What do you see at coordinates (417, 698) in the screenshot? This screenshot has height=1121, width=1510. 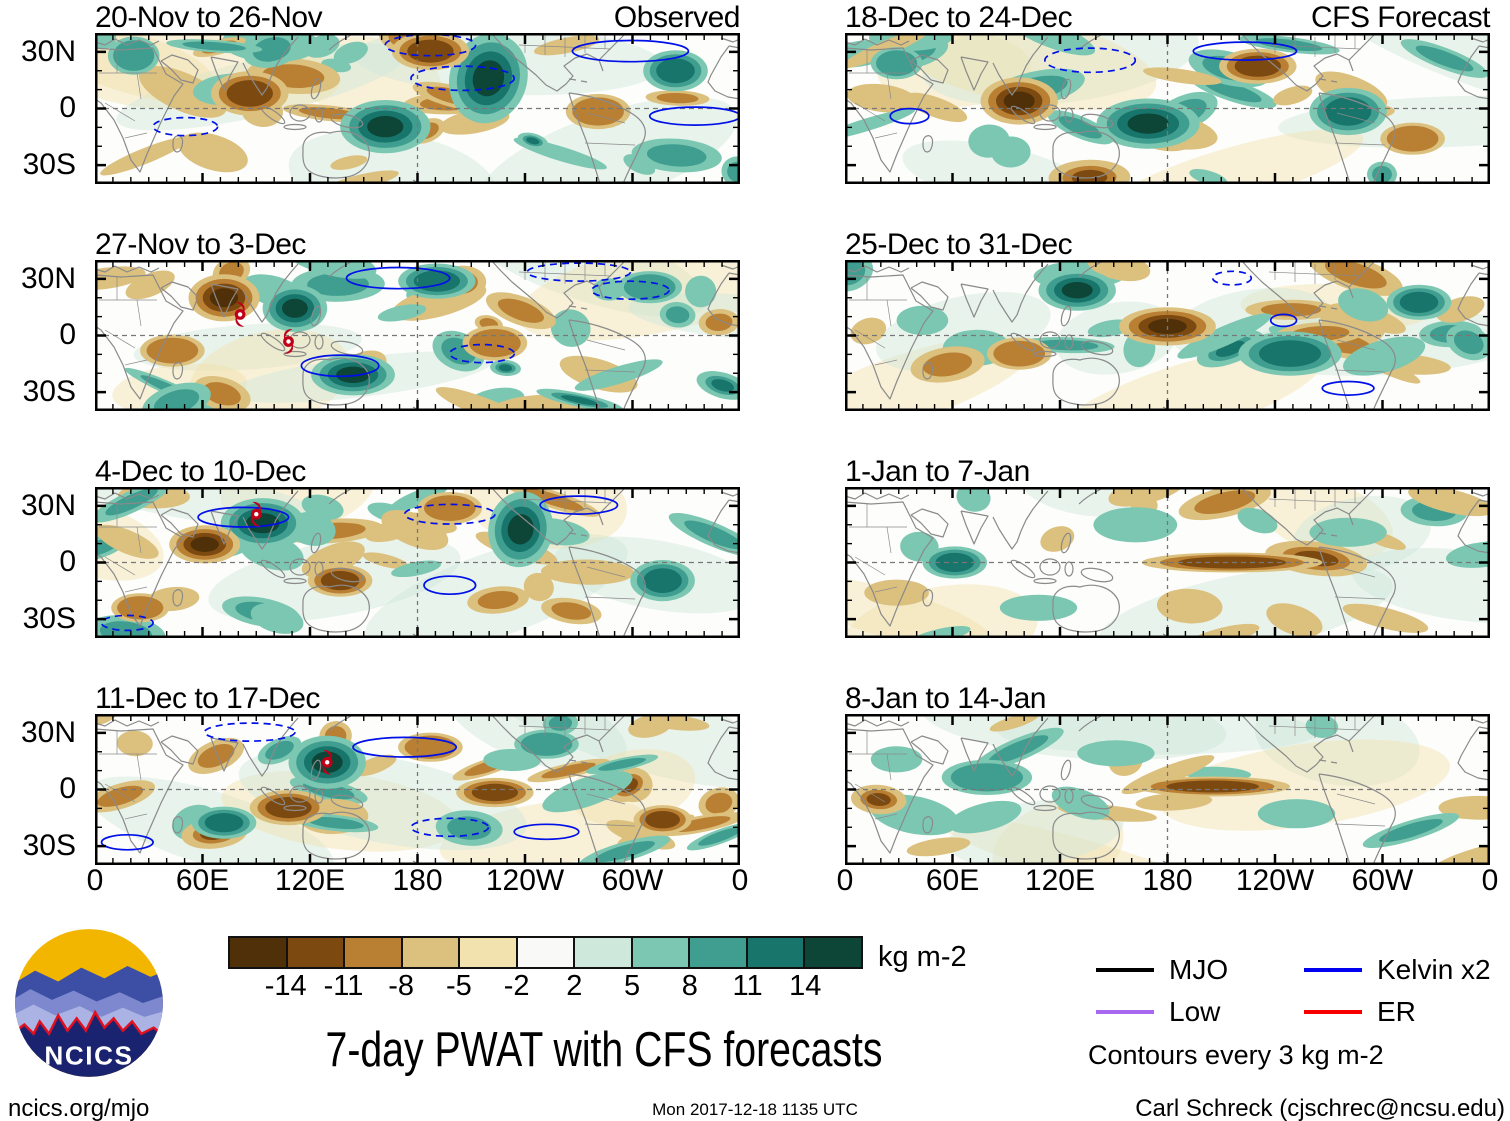 I see `panel-header: 11-Dec to 17-Dec` at bounding box center [417, 698].